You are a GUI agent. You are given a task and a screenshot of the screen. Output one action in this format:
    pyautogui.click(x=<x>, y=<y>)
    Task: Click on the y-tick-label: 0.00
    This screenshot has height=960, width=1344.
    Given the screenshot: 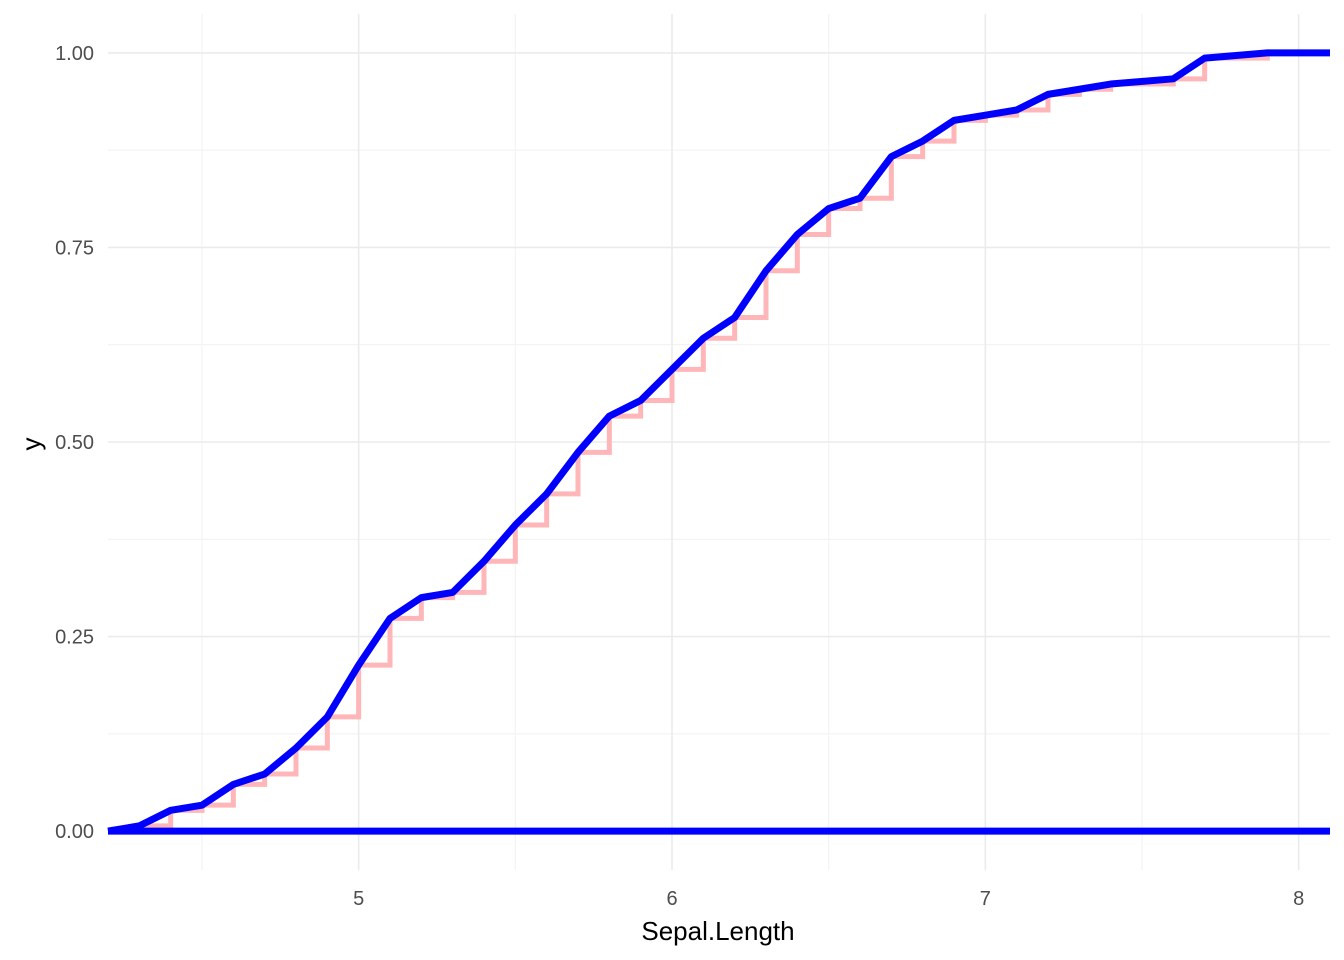 What is the action you would take?
    pyautogui.click(x=74, y=832)
    